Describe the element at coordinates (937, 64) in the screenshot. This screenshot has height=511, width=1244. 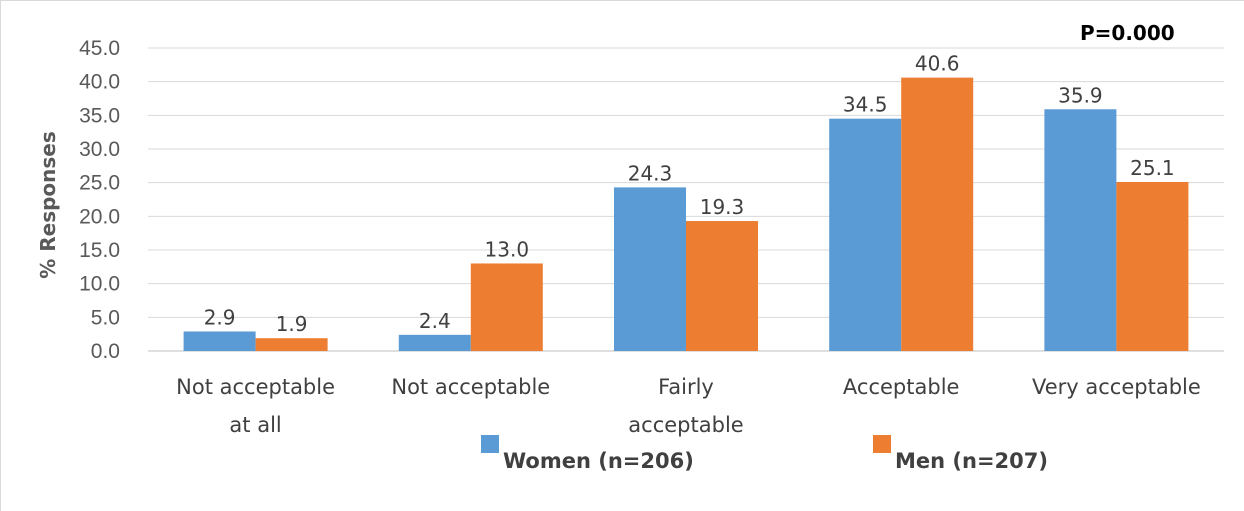
I see `data-label: 40.6` at that location.